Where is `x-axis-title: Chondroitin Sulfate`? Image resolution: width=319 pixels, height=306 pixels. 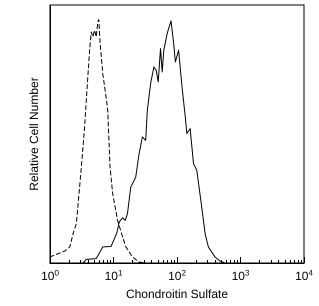 x-axis-title: Chondroitin Sulfate is located at coordinates (177, 294).